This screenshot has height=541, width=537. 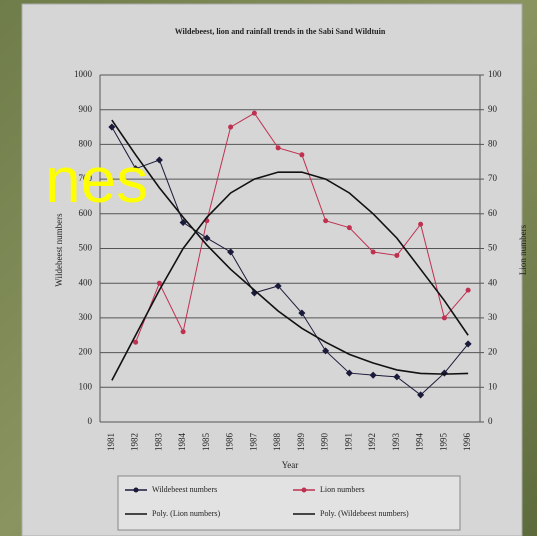 I want to click on x-tick-label: 1988, so click(x=277, y=442).